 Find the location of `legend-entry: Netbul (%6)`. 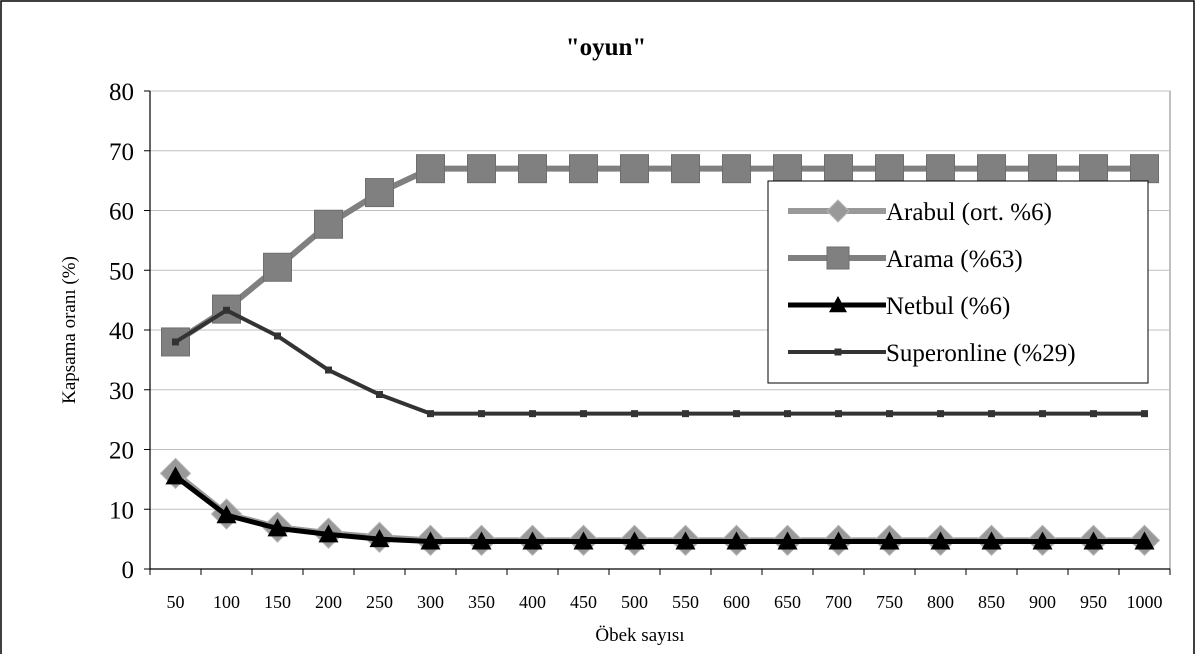

legend-entry: Netbul (%6) is located at coordinates (899, 306).